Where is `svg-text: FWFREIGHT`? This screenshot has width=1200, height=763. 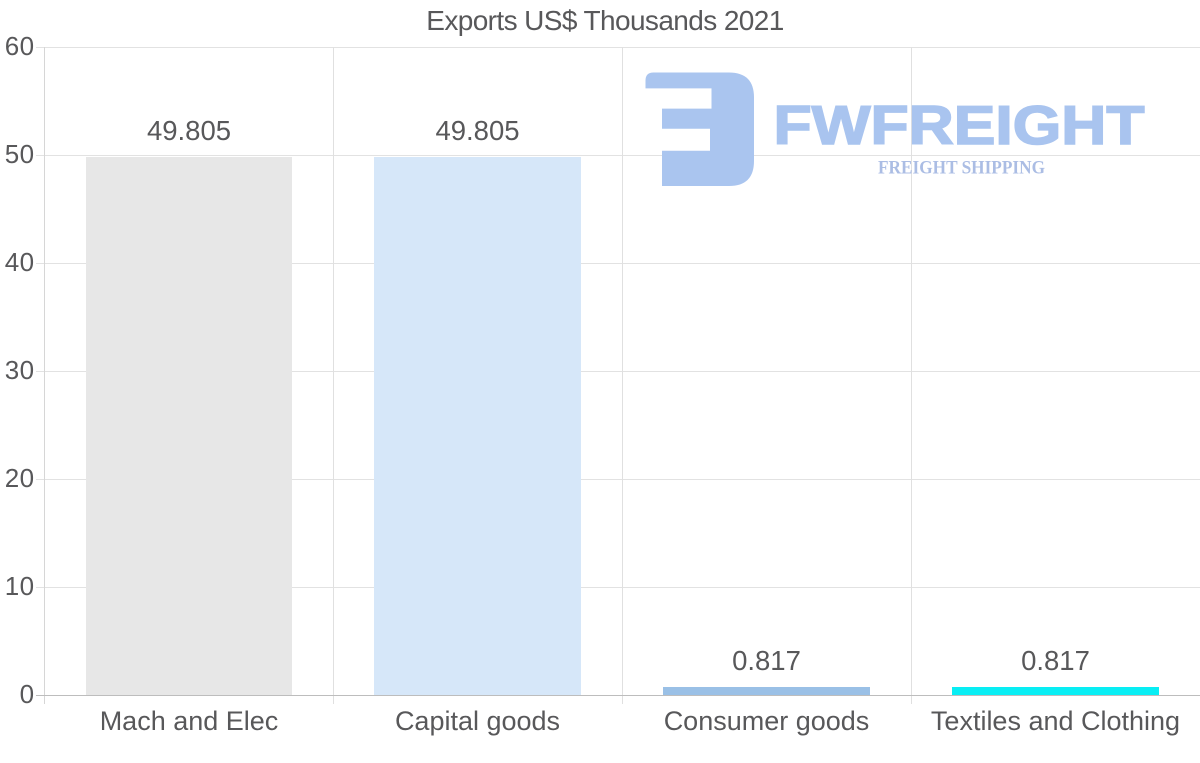 svg-text: FWFREIGHT is located at coordinates (959, 125).